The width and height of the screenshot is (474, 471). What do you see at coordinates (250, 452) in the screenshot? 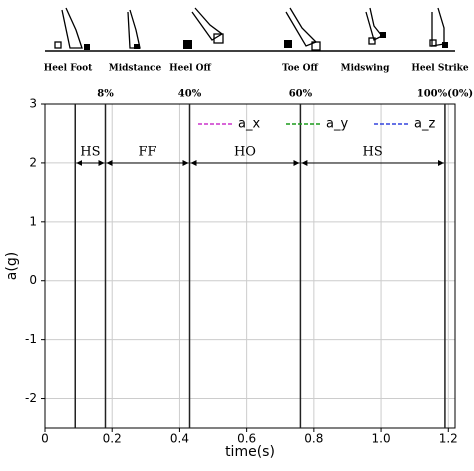
I see `x-axis-title: time(s)` at bounding box center [250, 452].